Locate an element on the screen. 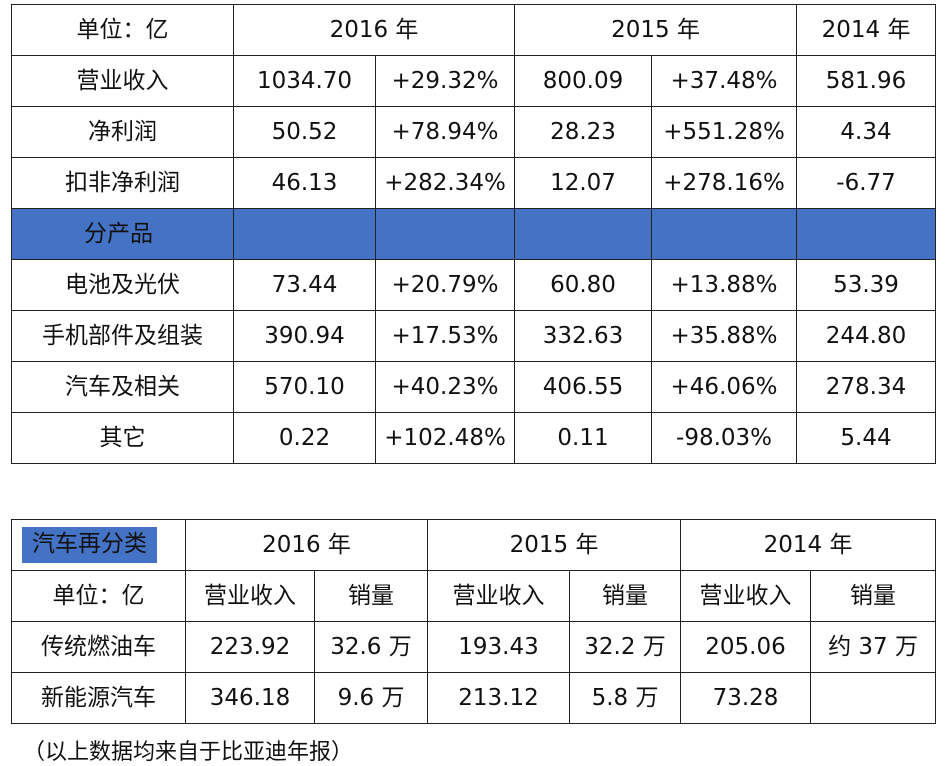  value-2015: 332.63 is located at coordinates (583, 336).